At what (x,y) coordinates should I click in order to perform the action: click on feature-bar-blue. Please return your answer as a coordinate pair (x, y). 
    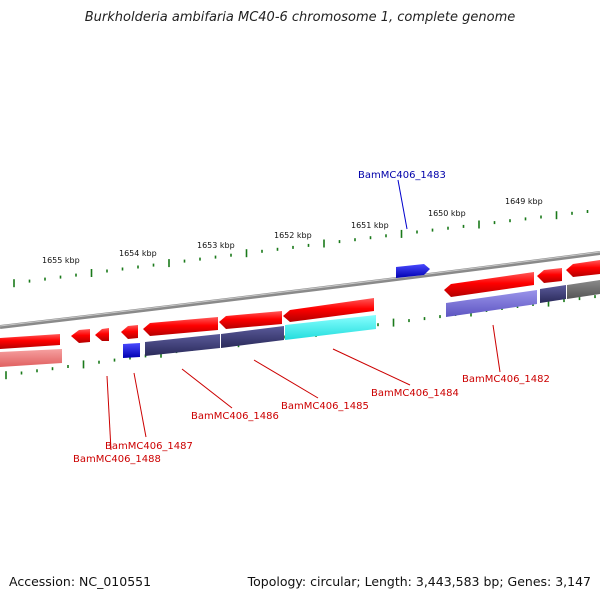
    Looking at the image, I should click on (131, 350).